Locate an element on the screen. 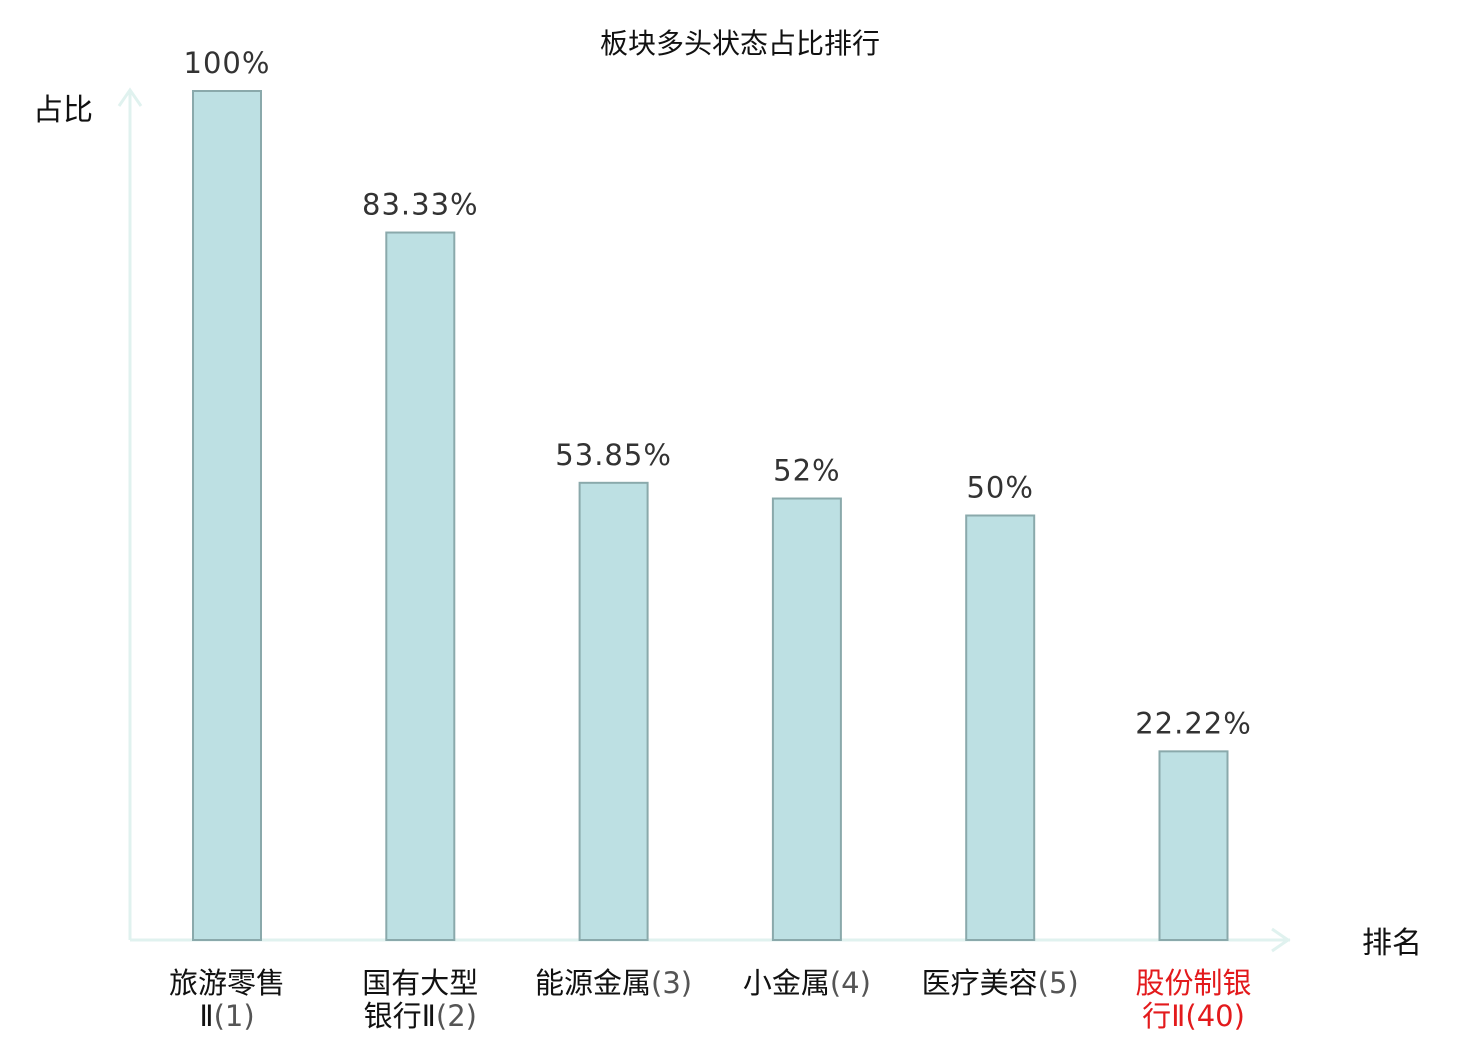  category-rank-5: (5) is located at coordinates (1058, 983).